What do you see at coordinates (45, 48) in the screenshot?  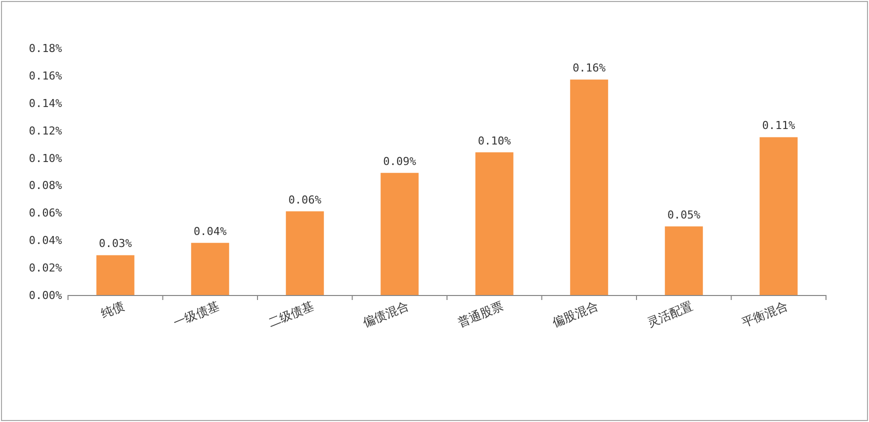 I see `y-tick-label: 0.18%` at bounding box center [45, 48].